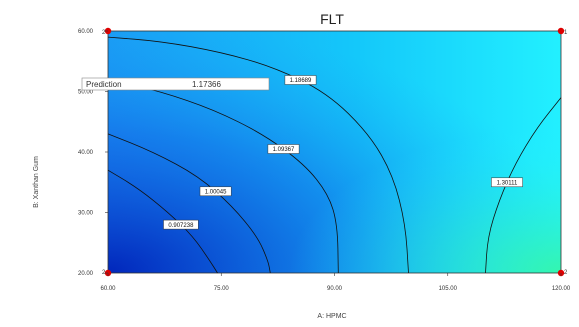 The image size is (579, 327). I want to click on y-tick-label: 50.00, so click(86, 93).